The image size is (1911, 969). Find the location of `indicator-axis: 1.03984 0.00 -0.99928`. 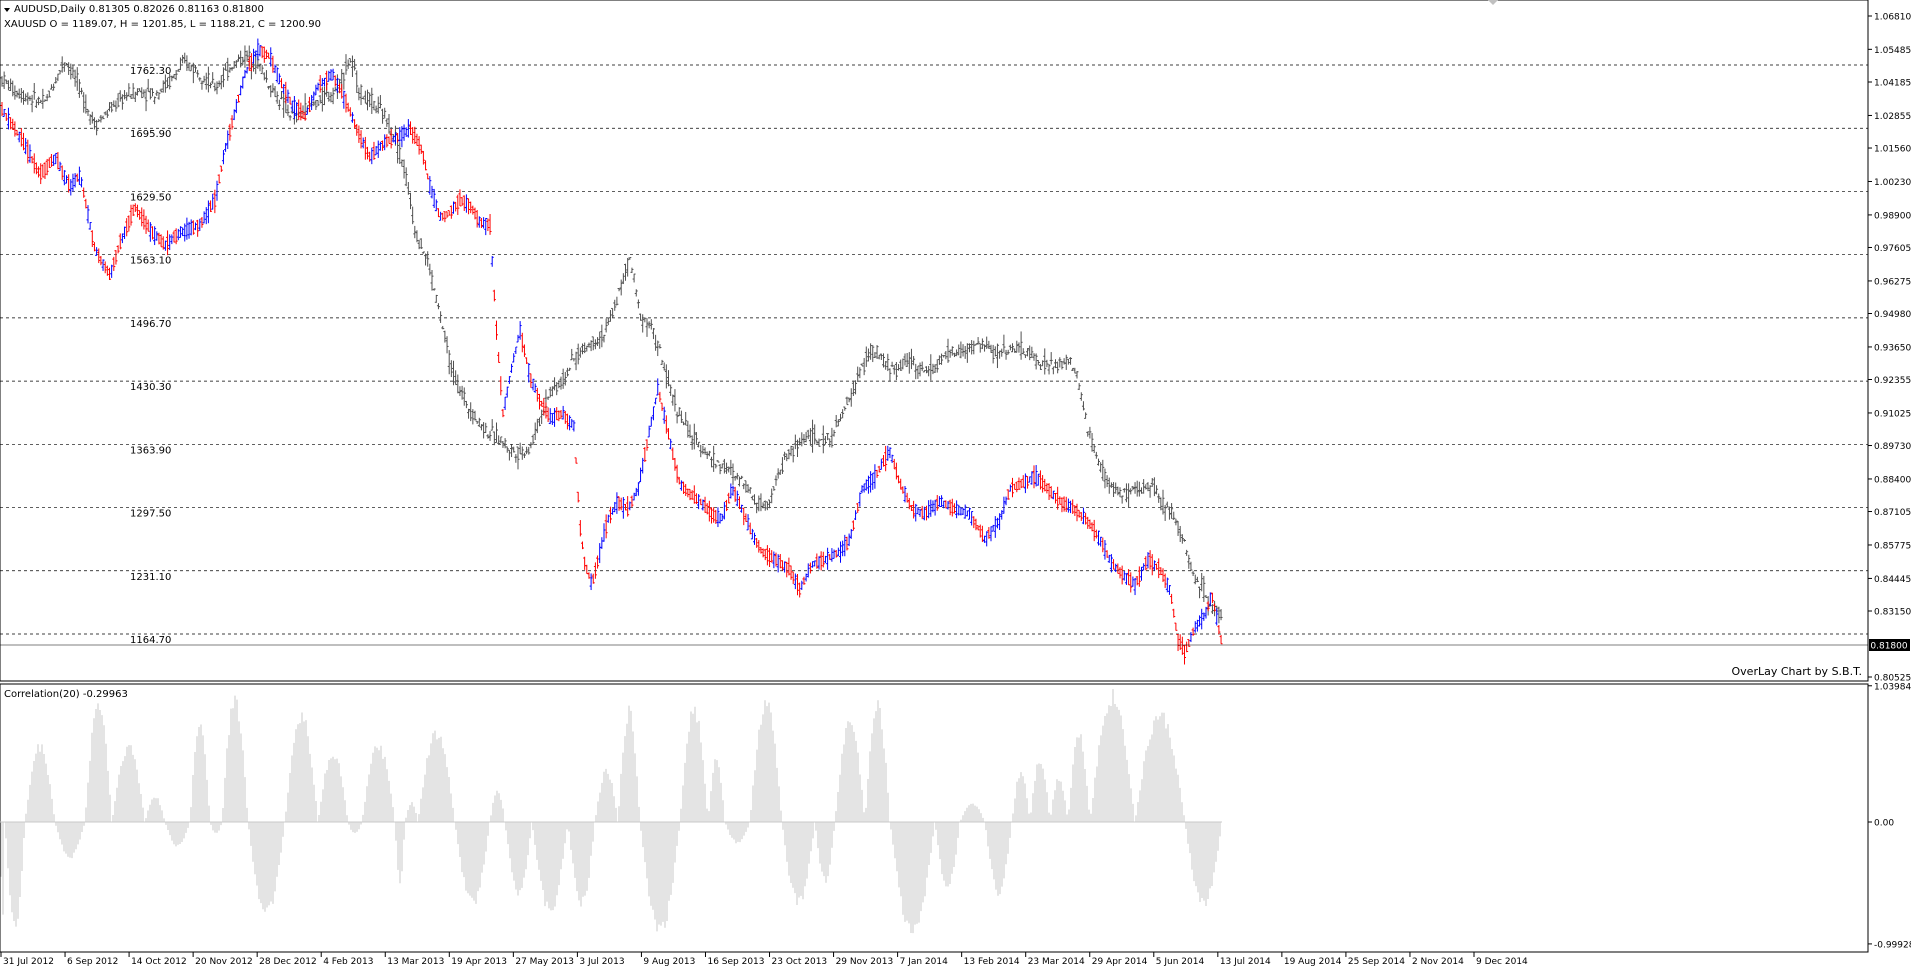

indicator-axis: 1.03984 0.00 -0.99928 is located at coordinates (1889, 816).